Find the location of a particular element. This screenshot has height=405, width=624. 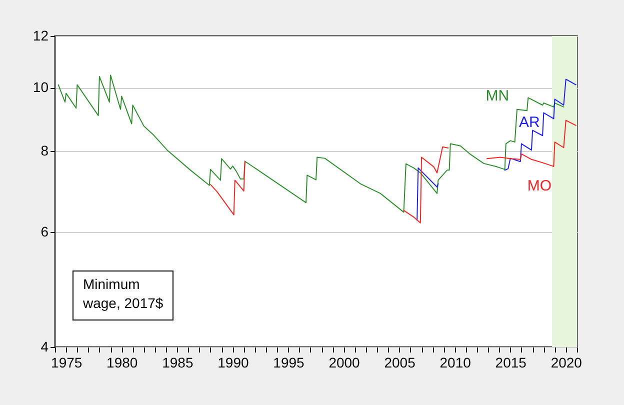

x-tick-label: 2005 is located at coordinates (400, 362).